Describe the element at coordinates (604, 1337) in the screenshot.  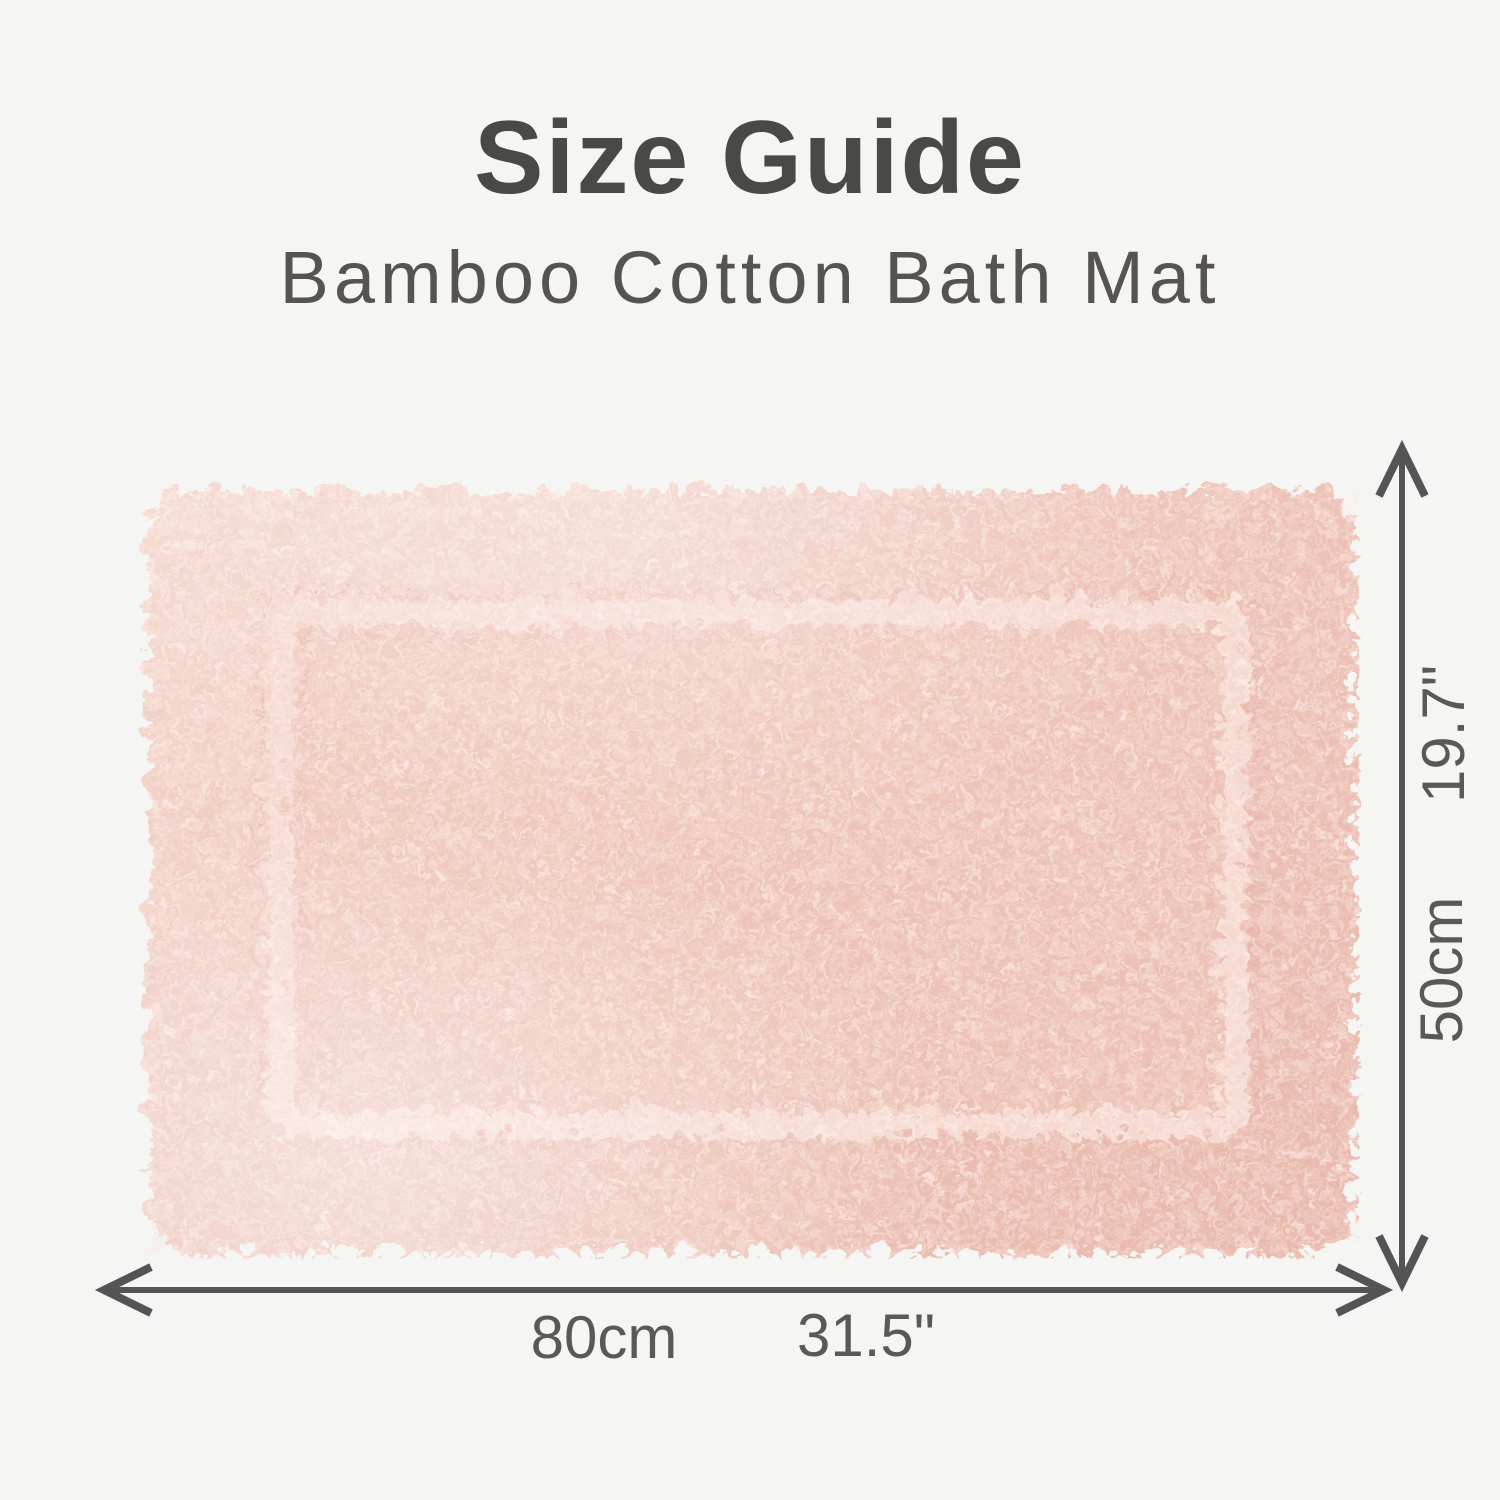
I see `width-label-cm: 80cm` at that location.